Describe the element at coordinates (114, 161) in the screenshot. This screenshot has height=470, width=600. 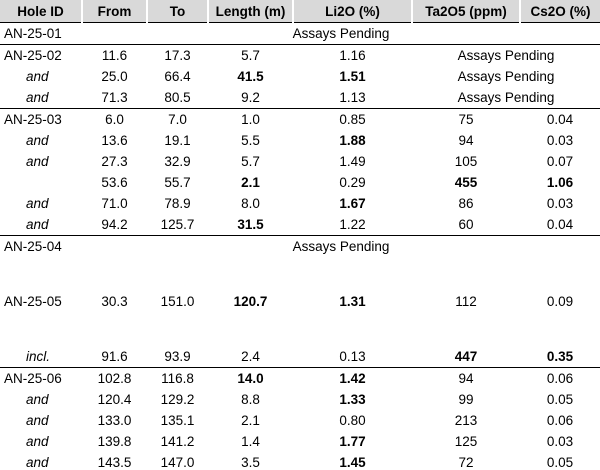
I see `cell: 27.3` at that location.